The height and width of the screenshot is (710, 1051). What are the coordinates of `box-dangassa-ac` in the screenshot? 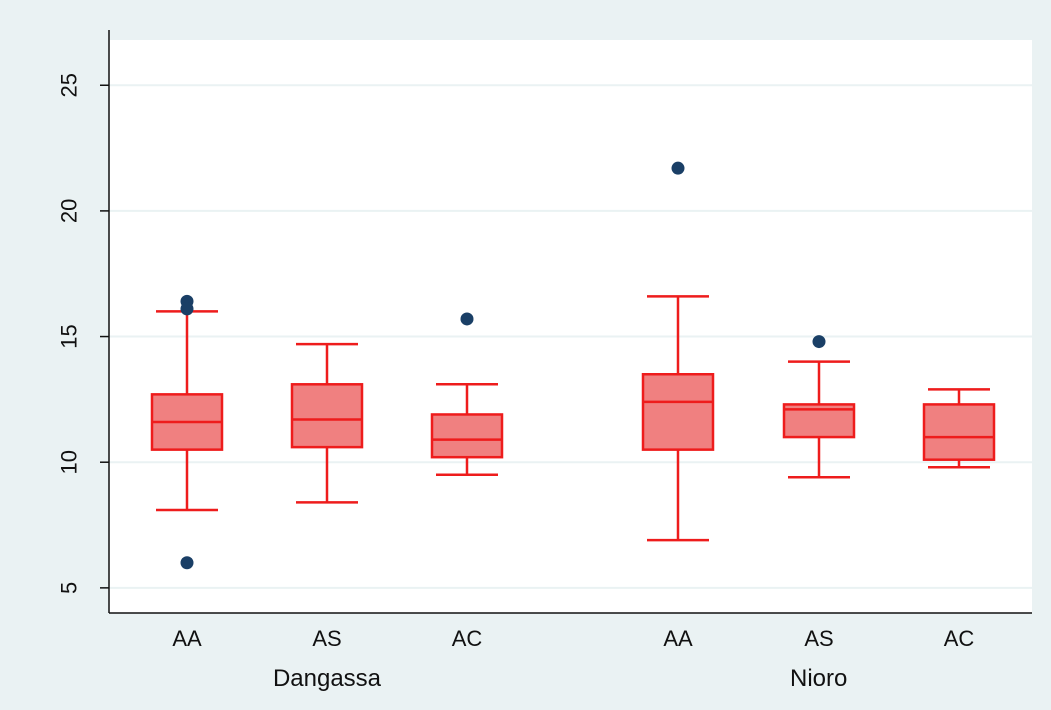 It's located at (467, 430).